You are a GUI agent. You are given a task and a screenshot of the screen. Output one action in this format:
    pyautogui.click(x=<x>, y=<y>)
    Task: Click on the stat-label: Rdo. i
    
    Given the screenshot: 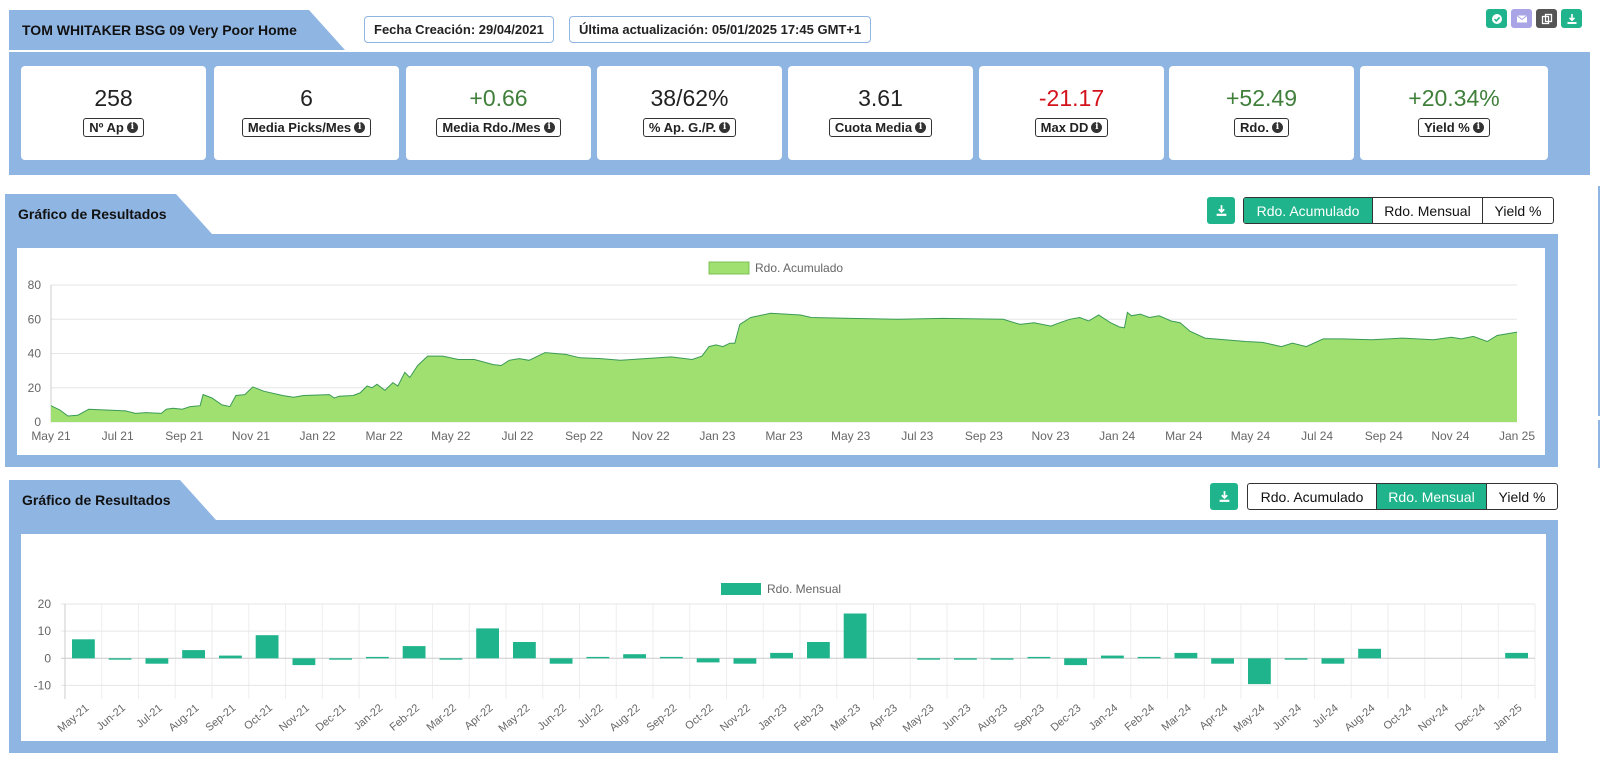 What is the action you would take?
    pyautogui.click(x=1261, y=127)
    